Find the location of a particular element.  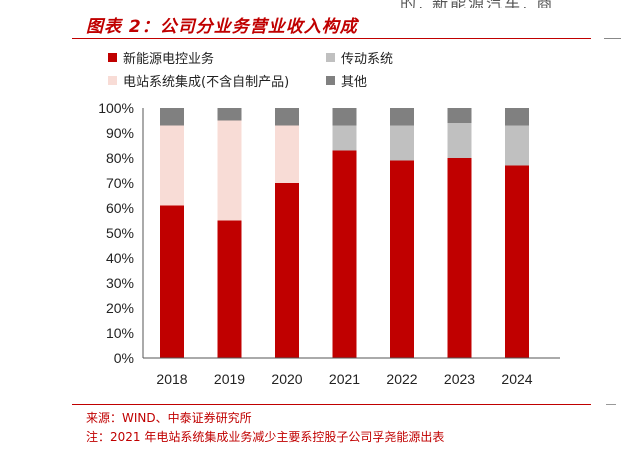

title-divider is located at coordinates (331, 38).